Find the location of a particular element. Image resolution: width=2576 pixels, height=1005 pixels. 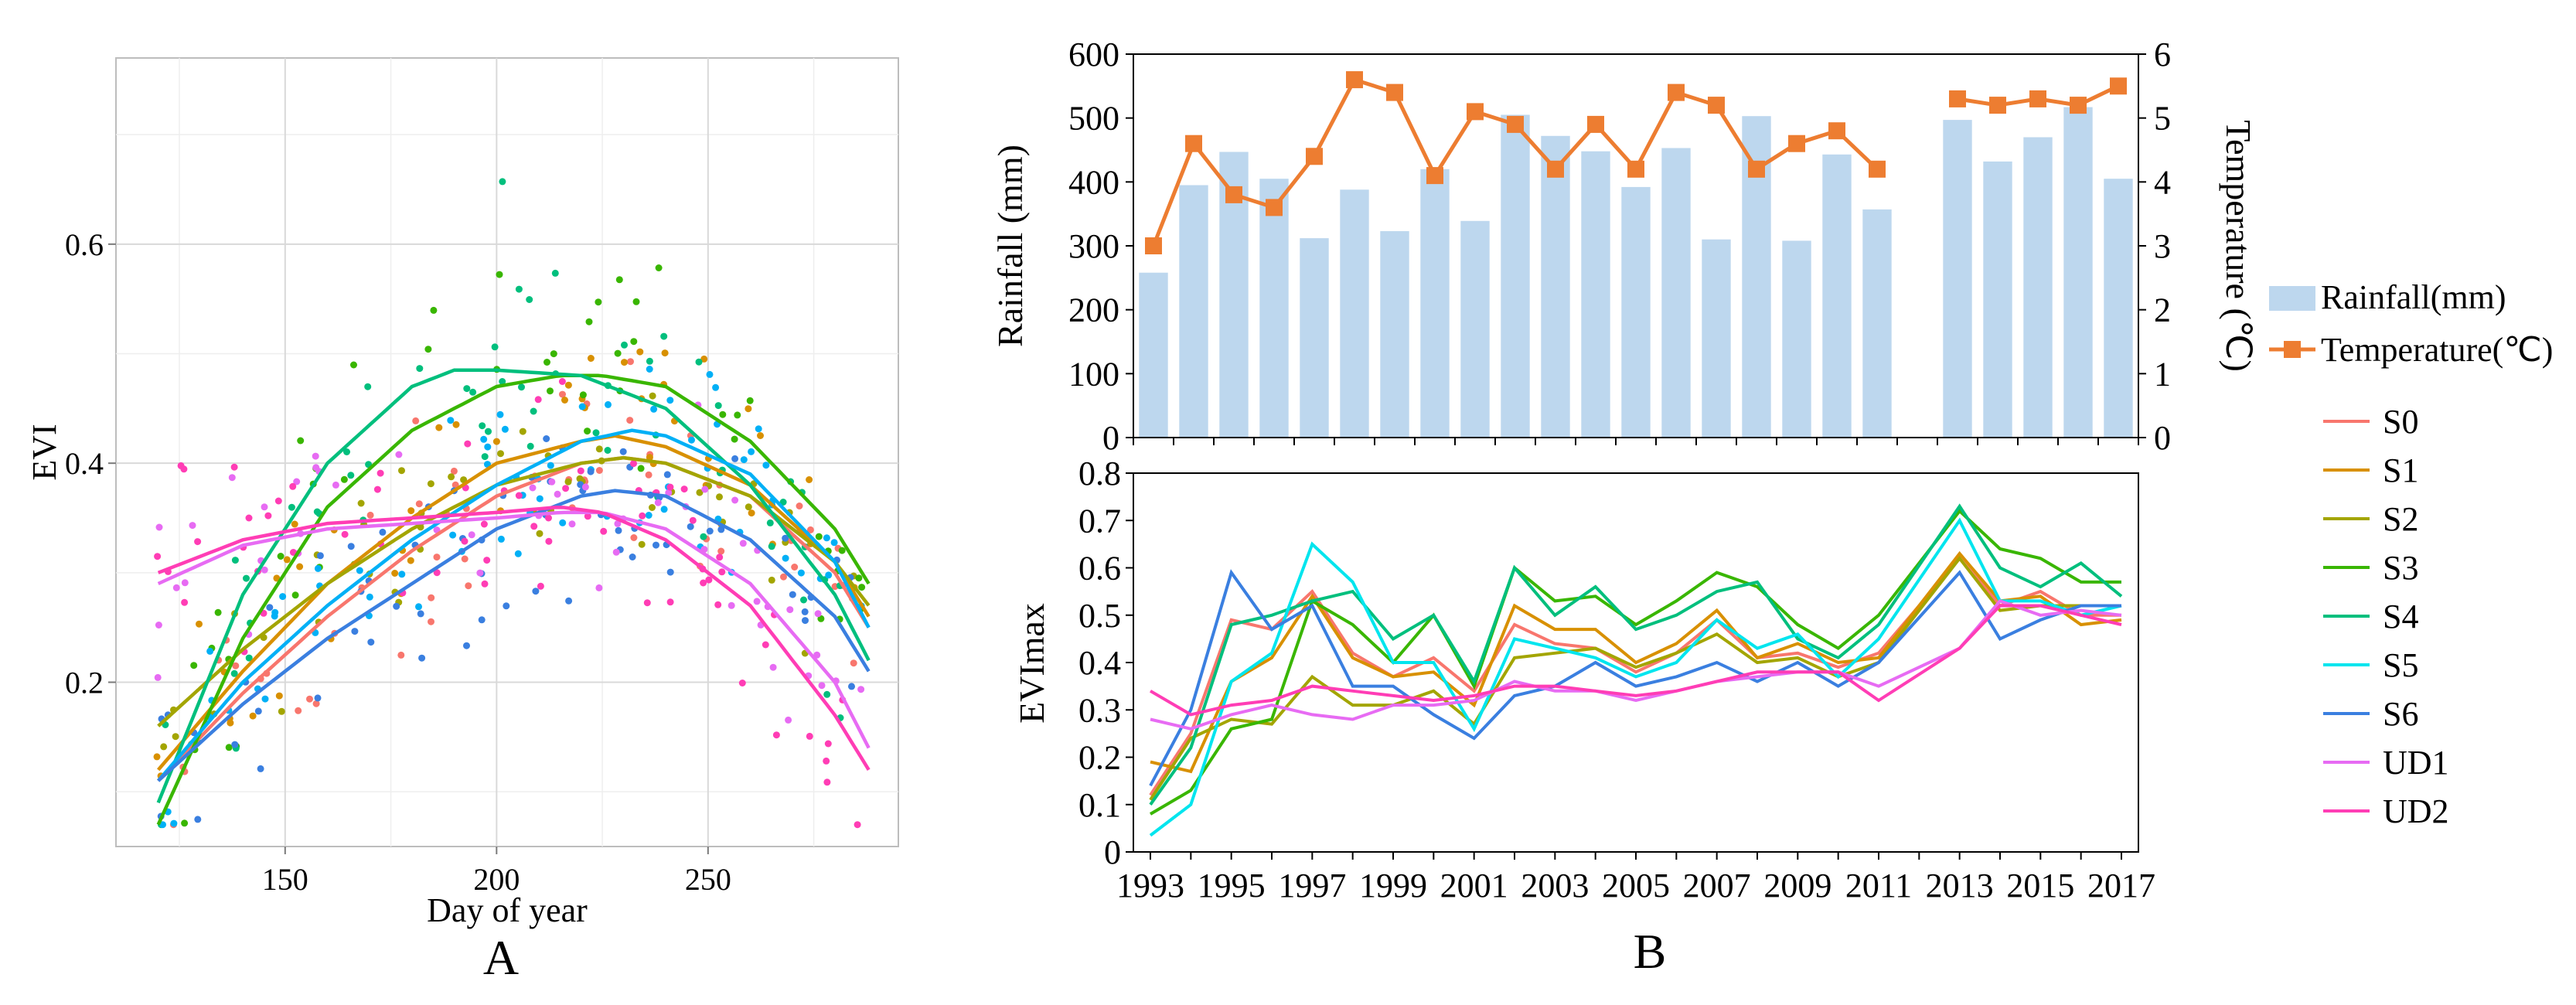

temperature-tick-label-5: 5 is located at coordinates (2162, 119).